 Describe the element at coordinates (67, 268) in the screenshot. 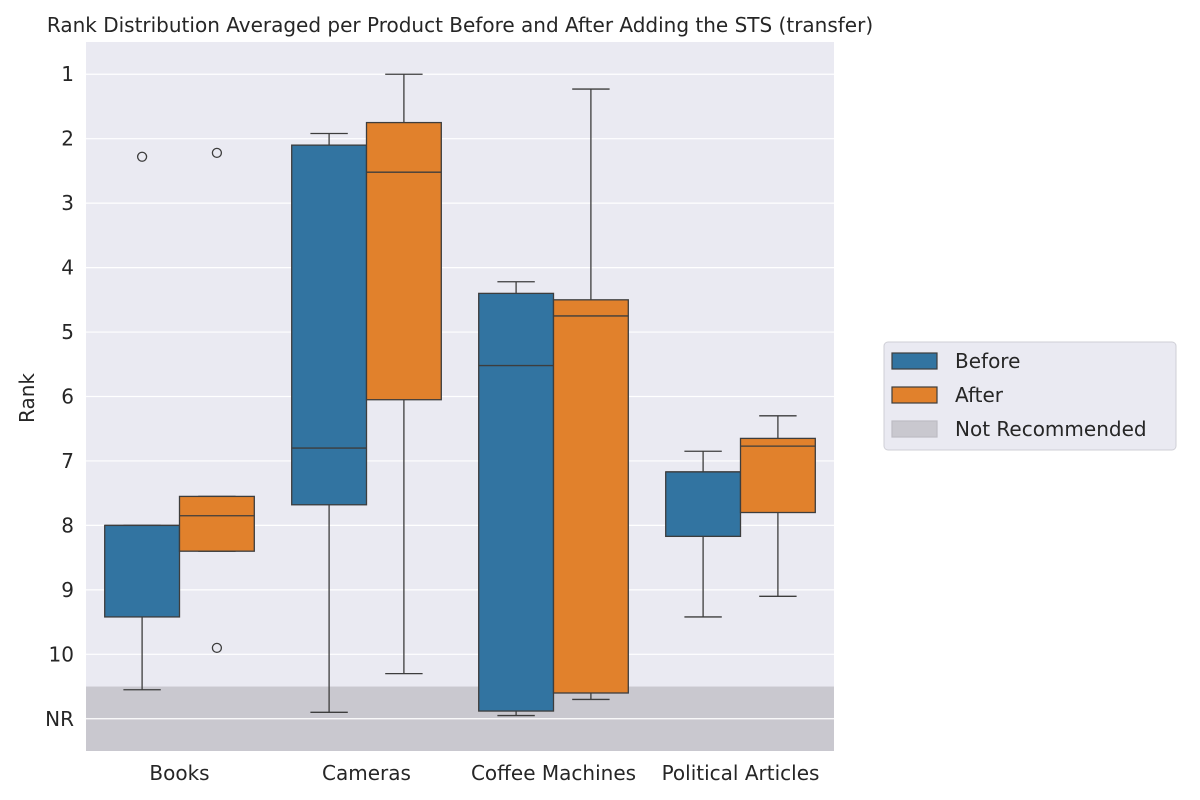

I see `y-tick-label: 4` at that location.